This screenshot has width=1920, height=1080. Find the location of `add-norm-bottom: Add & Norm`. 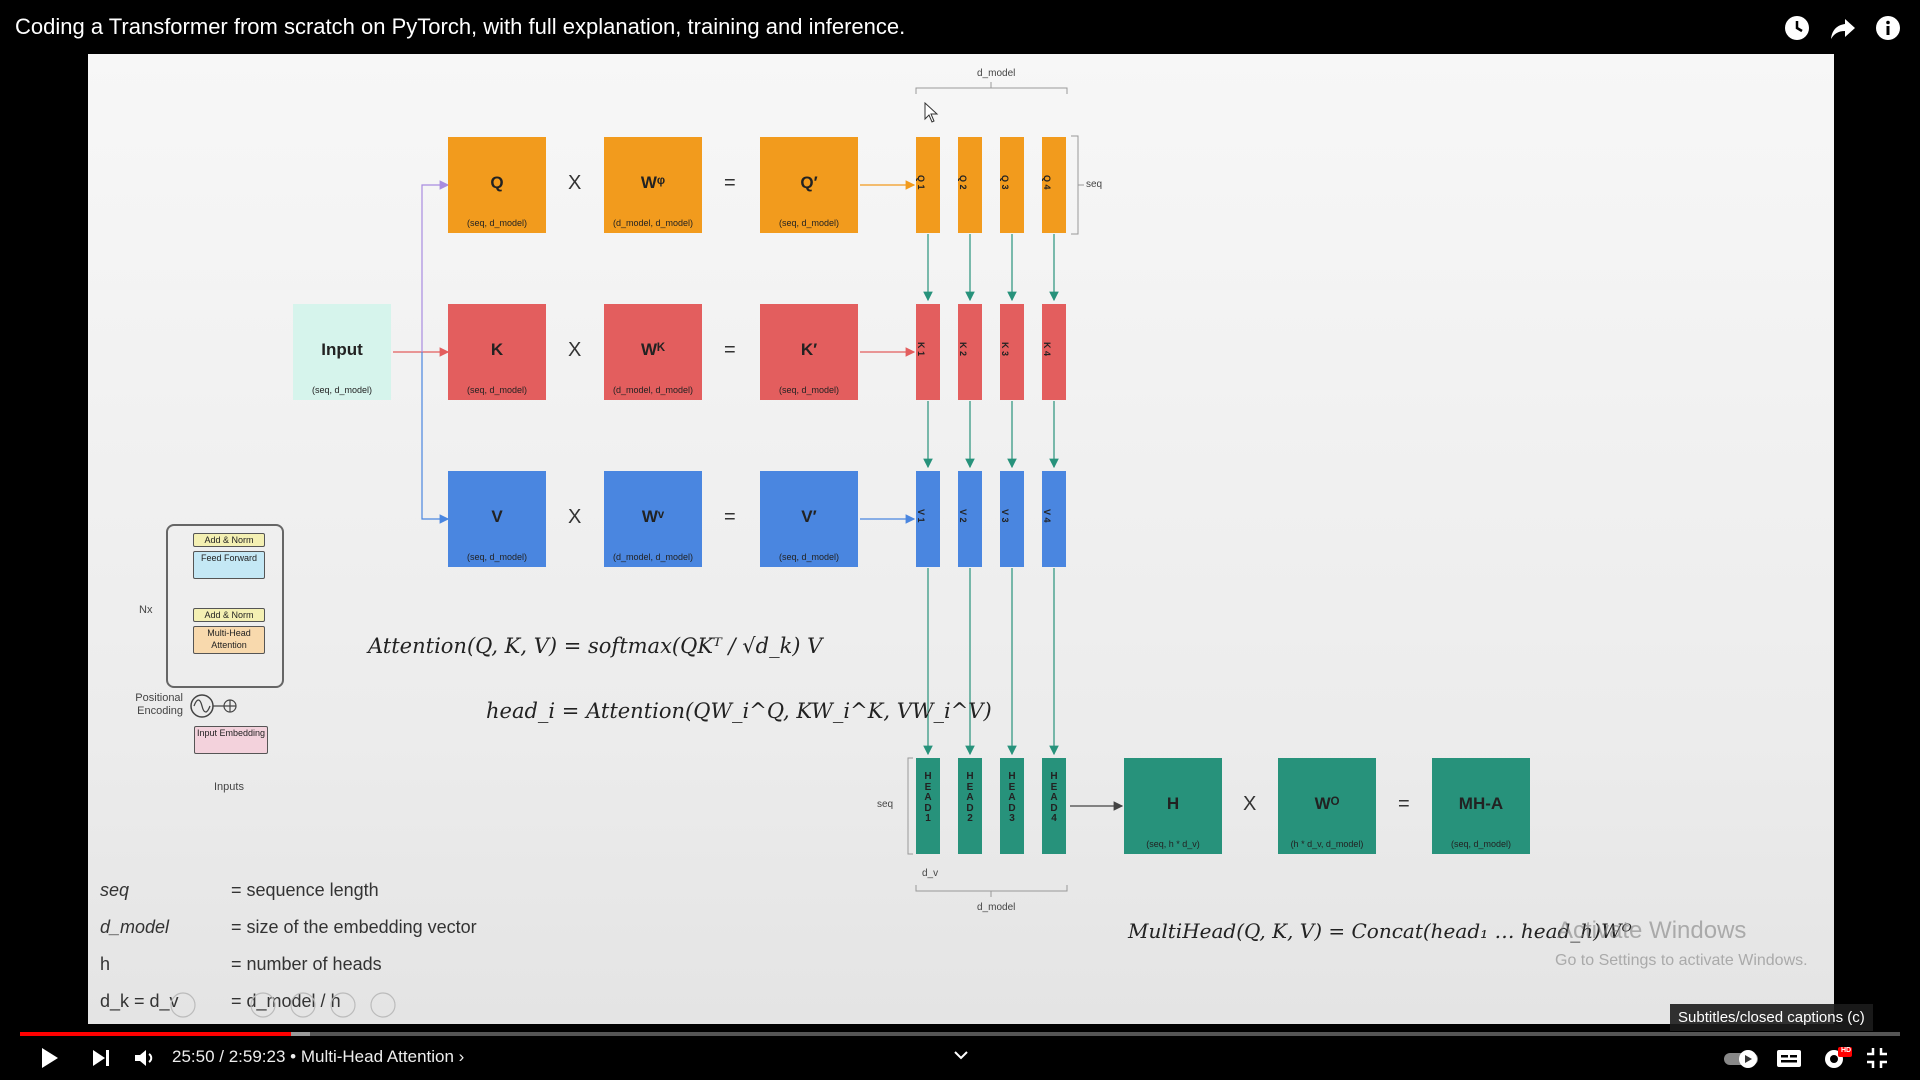

add-norm-bottom: Add & Norm is located at coordinates (229, 615).